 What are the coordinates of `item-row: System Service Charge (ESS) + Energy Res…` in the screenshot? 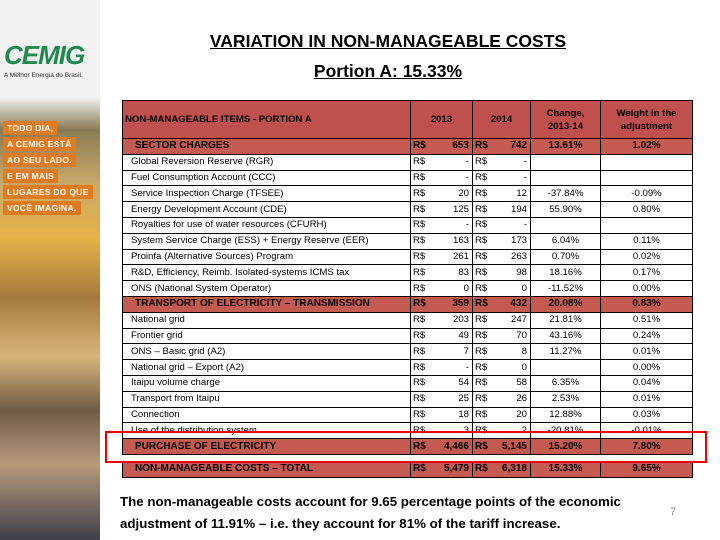 It's located at (407, 241).